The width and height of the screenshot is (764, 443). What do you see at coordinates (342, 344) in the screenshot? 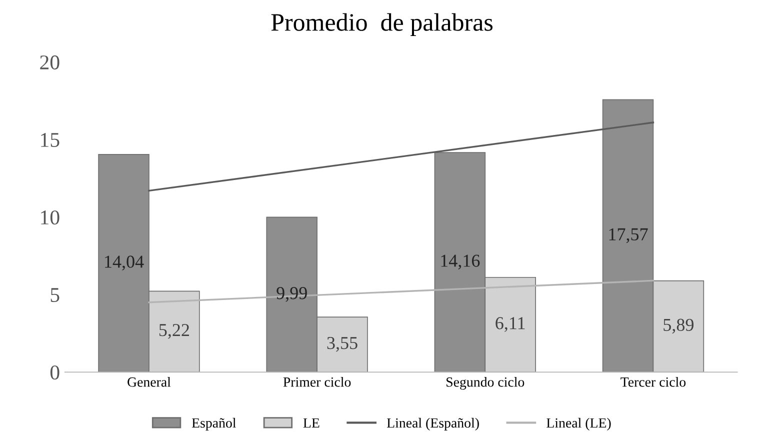
I see `data-label: 3,55` at bounding box center [342, 344].